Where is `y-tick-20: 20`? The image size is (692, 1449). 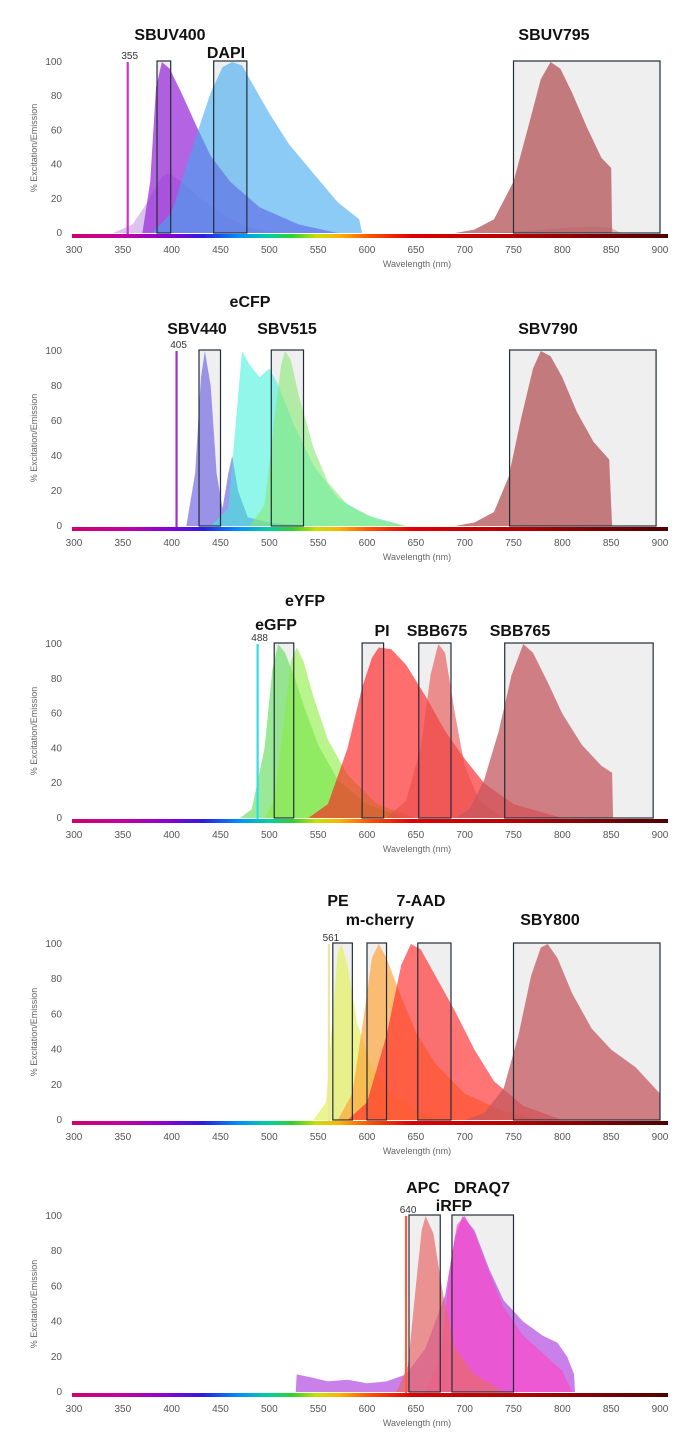
y-tick-20: 20 is located at coordinates (57, 783).